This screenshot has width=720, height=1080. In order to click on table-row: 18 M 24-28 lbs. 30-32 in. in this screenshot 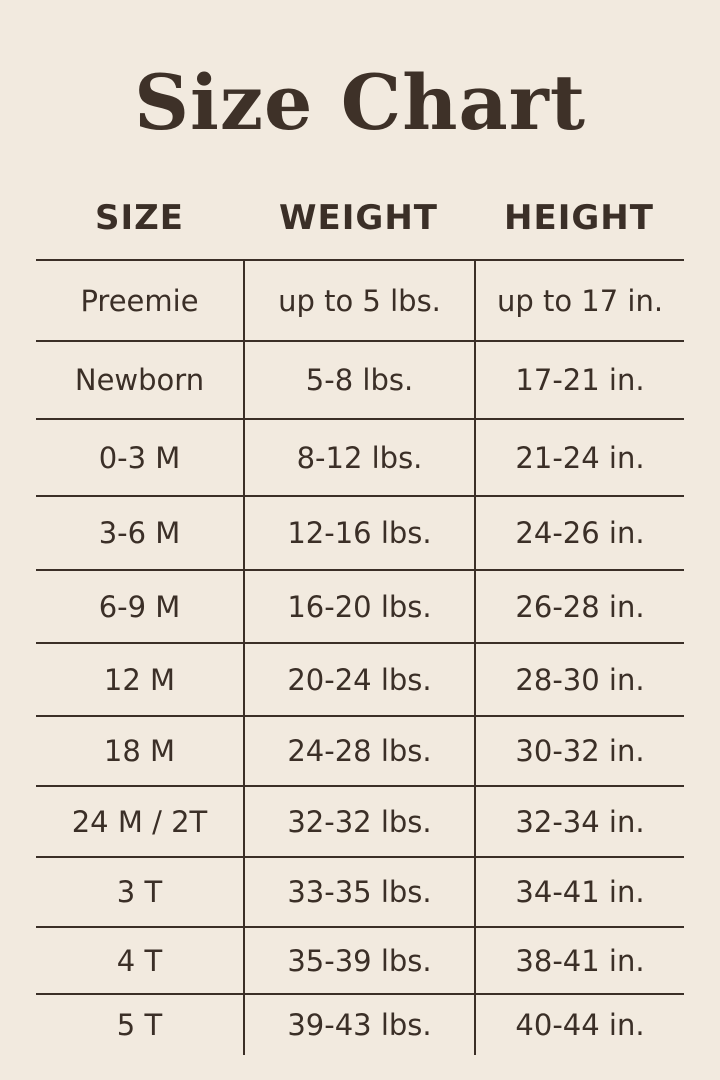, I will do `click(360, 750)`.